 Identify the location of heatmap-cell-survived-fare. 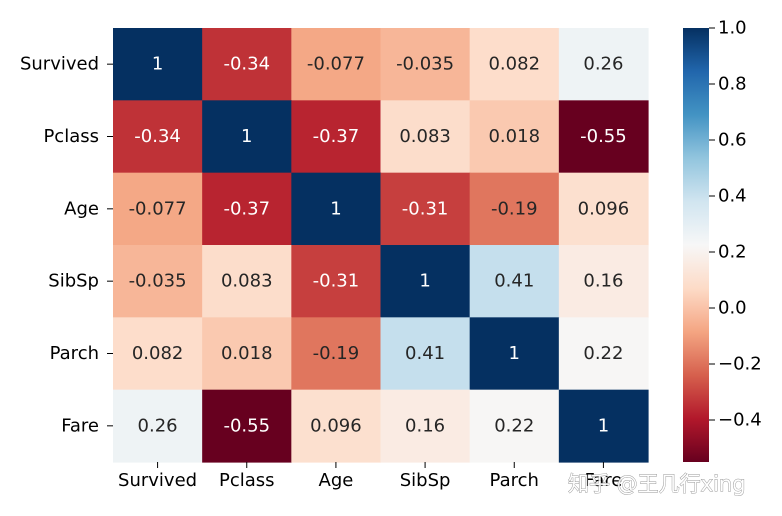
(603, 64).